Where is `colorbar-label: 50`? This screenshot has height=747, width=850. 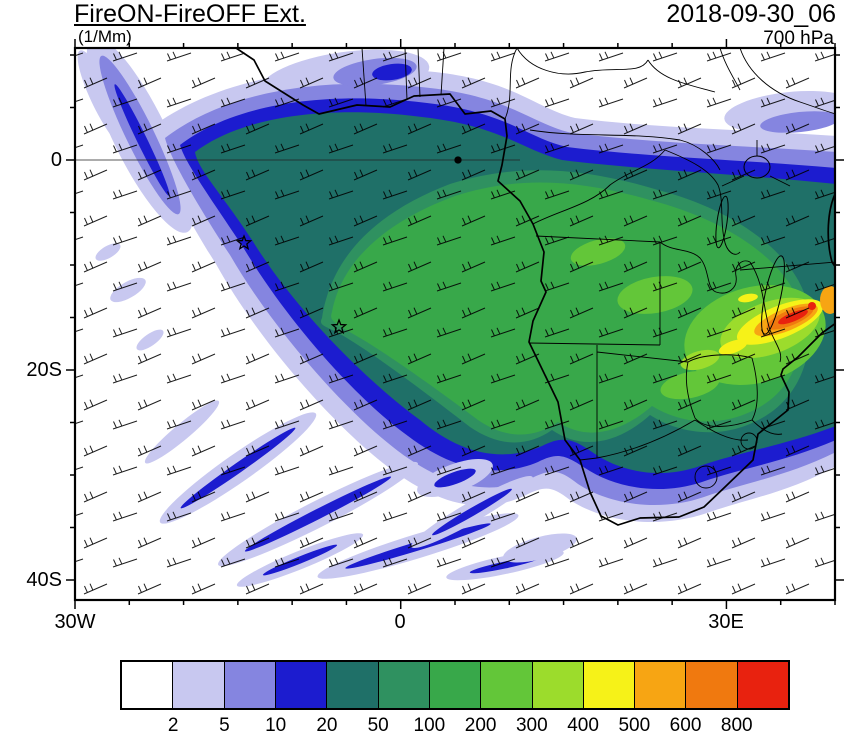 colorbar-label: 50 is located at coordinates (378, 725).